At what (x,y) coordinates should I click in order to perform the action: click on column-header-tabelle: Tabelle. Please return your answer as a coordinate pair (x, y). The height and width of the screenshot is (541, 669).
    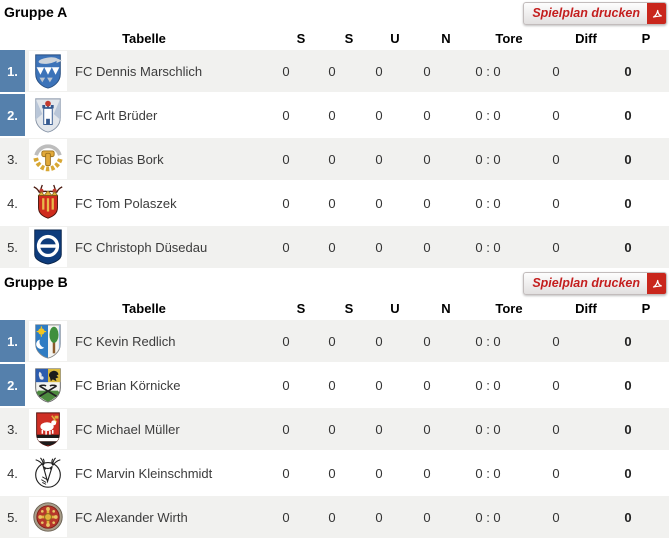
    Looking at the image, I should click on (144, 38).